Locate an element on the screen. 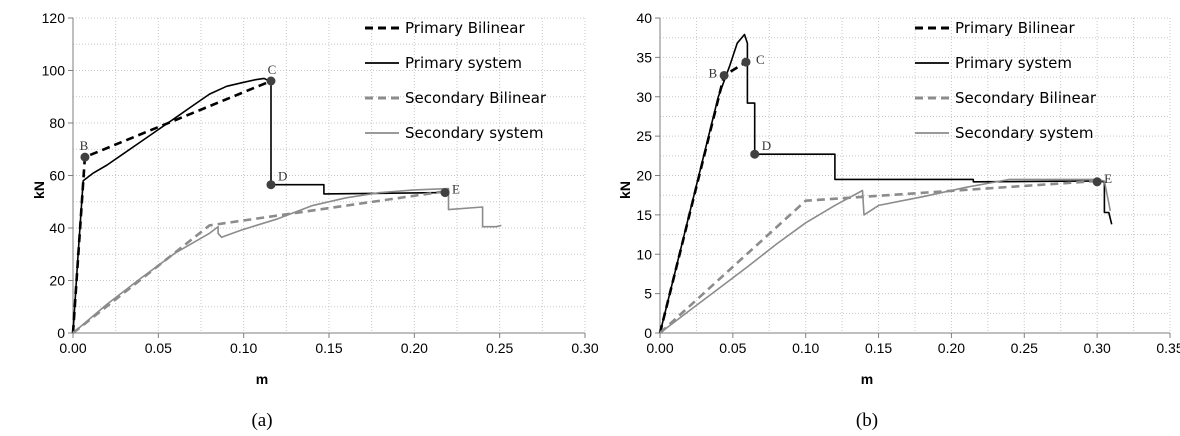 The width and height of the screenshot is (1180, 436). x-tick-label-b: 0.10 is located at coordinates (805, 348).